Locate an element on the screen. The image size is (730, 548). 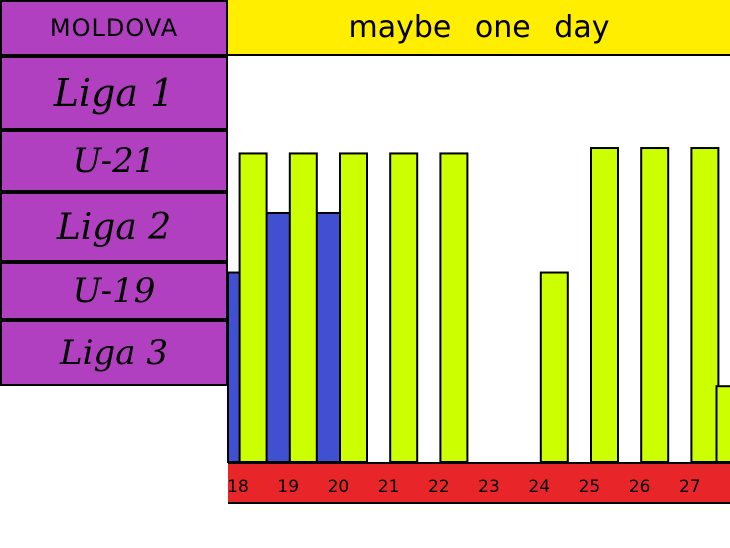
level-label-liga-2: Liga 2 is located at coordinates (114, 227).